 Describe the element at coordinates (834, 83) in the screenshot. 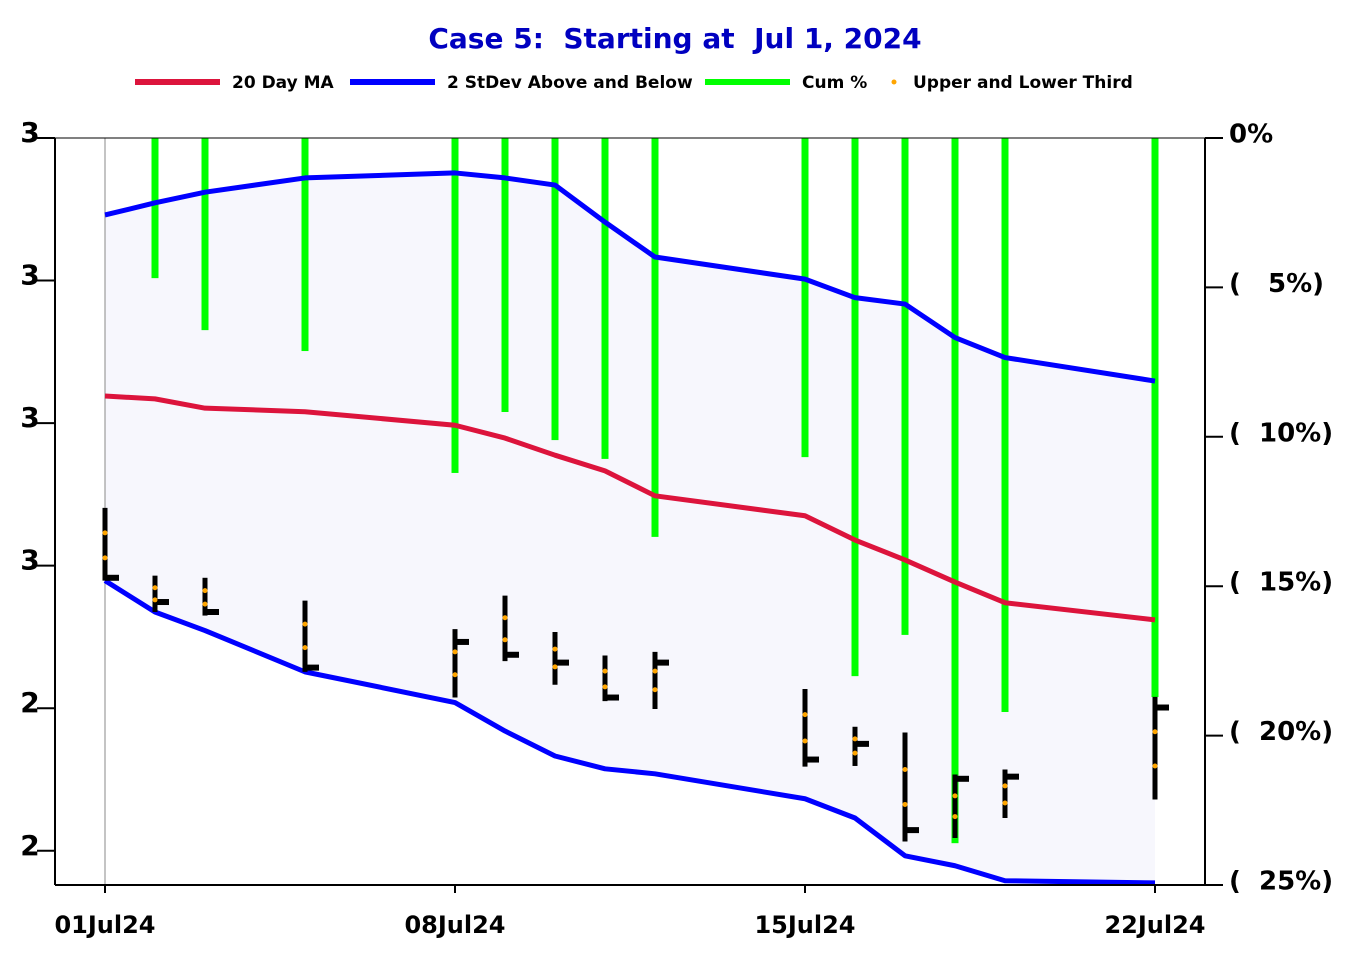

I see `legend-label: Cum %` at that location.